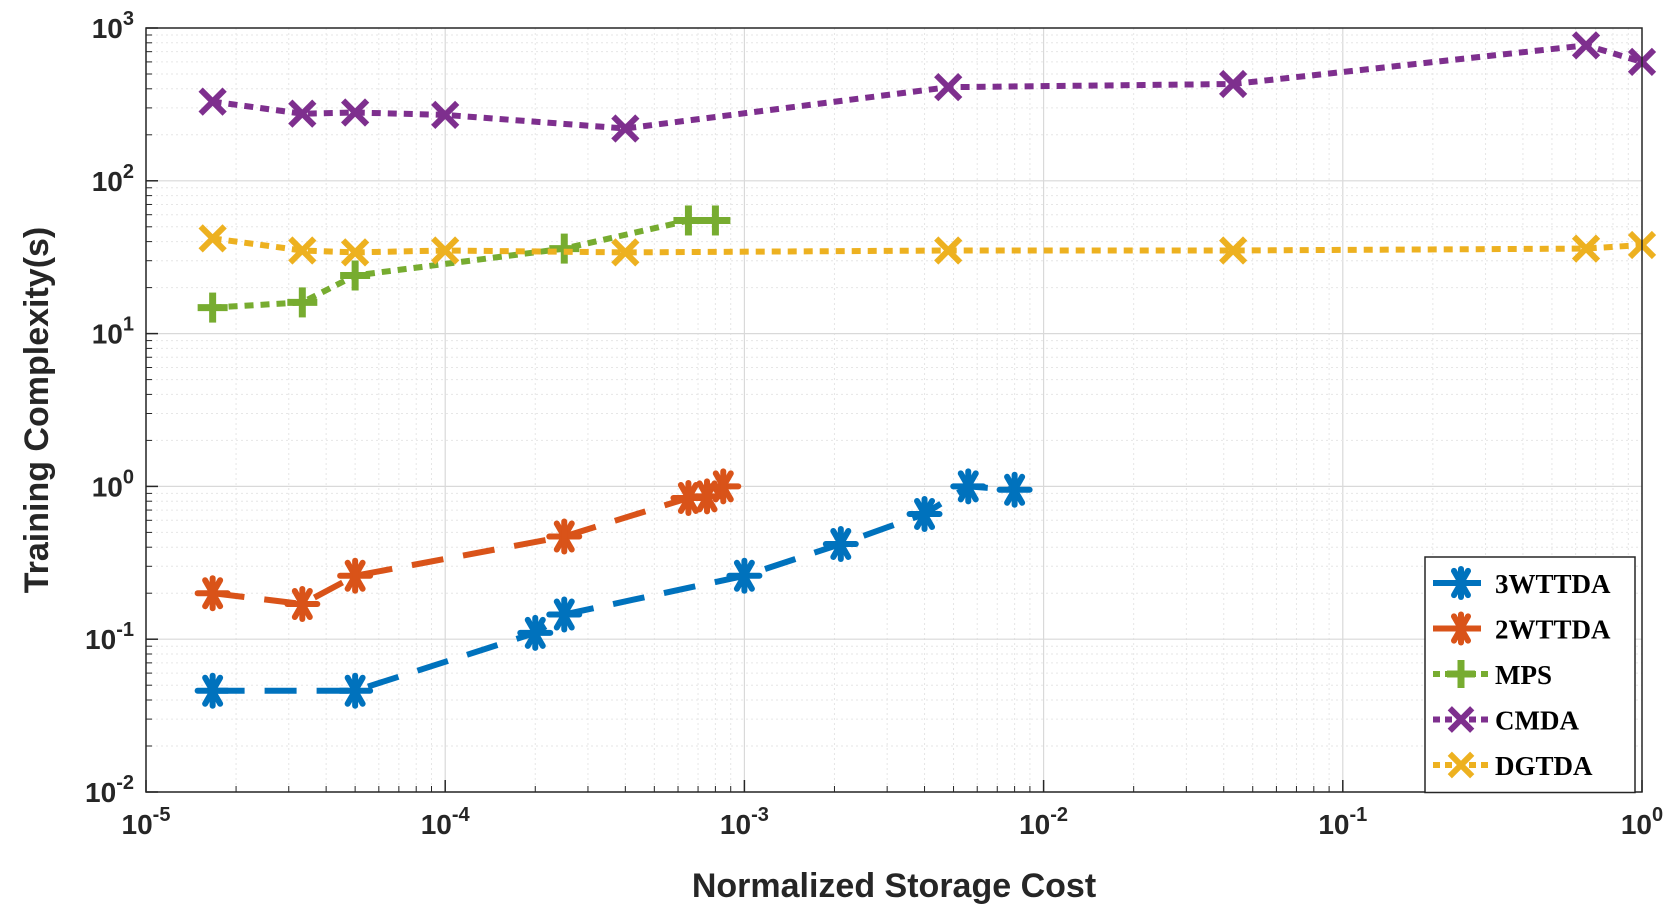  What do you see at coordinates (468, 545) in the screenshot?
I see `series-2wttda` at bounding box center [468, 545].